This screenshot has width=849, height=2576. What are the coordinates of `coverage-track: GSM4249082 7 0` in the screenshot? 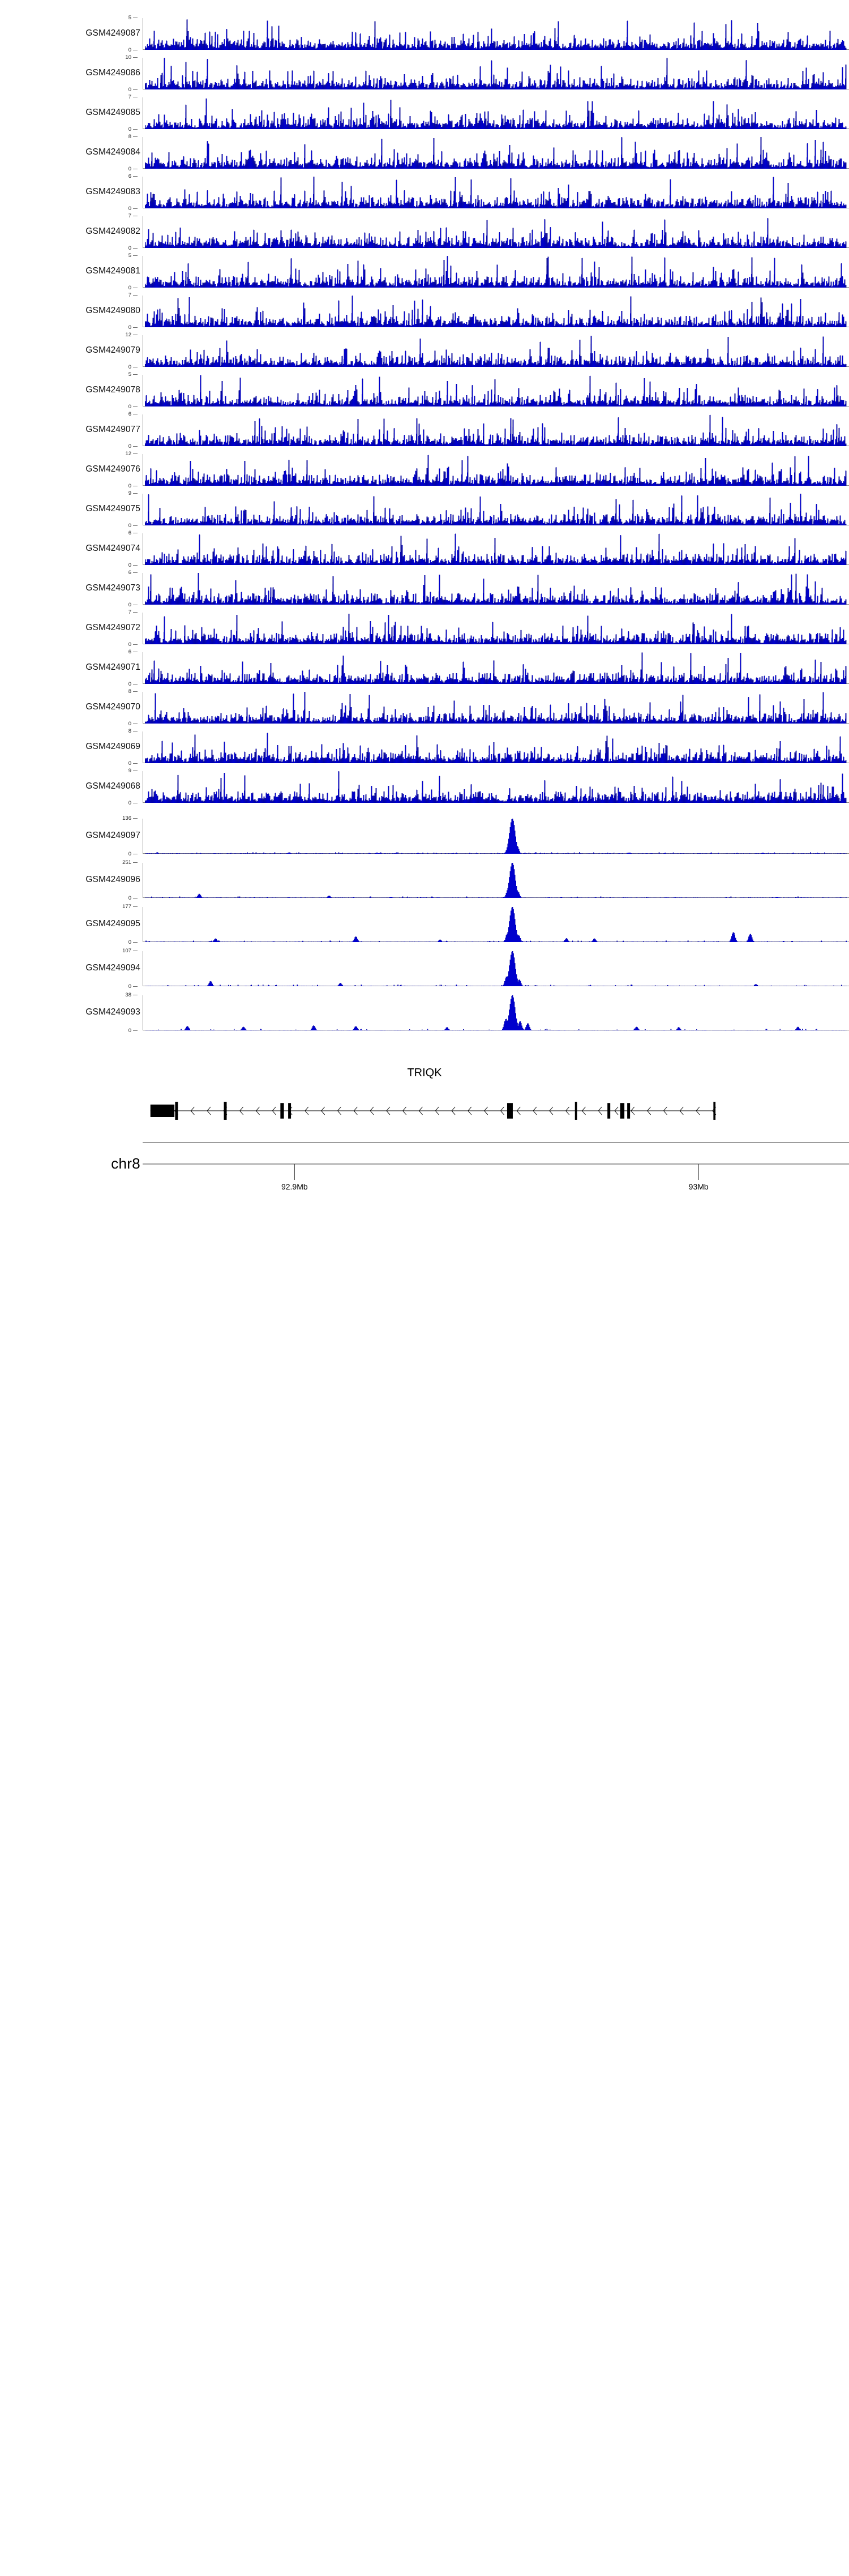 It's located at (424, 235).